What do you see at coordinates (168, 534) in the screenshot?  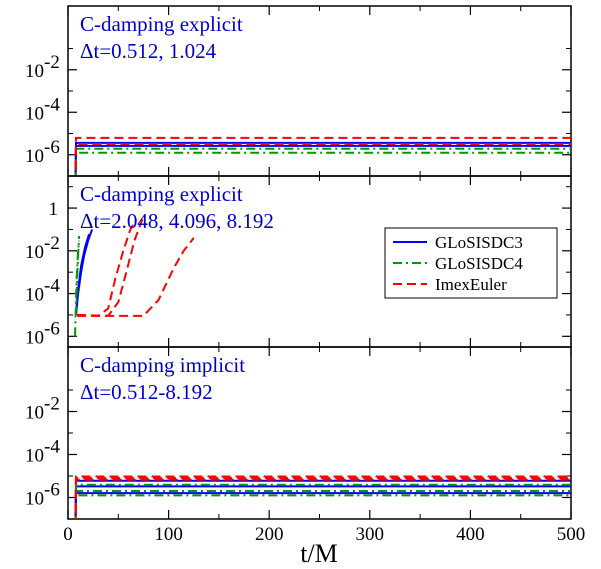 I see `x-tick-label: 100` at bounding box center [168, 534].